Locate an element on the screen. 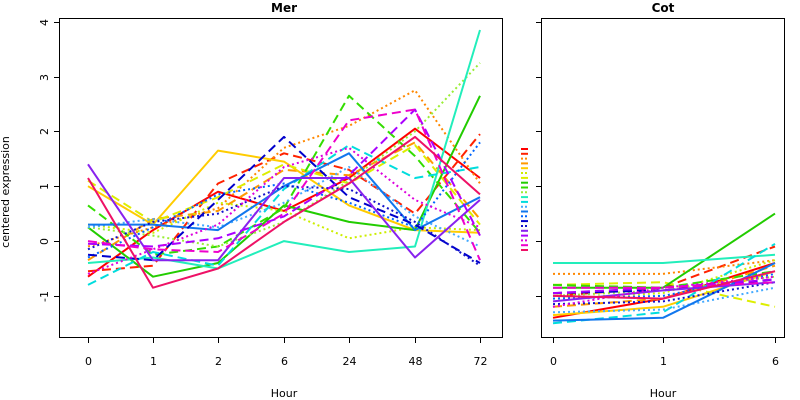 The height and width of the screenshot is (400, 800). x-tick-label-mer: 6 is located at coordinates (284, 361).